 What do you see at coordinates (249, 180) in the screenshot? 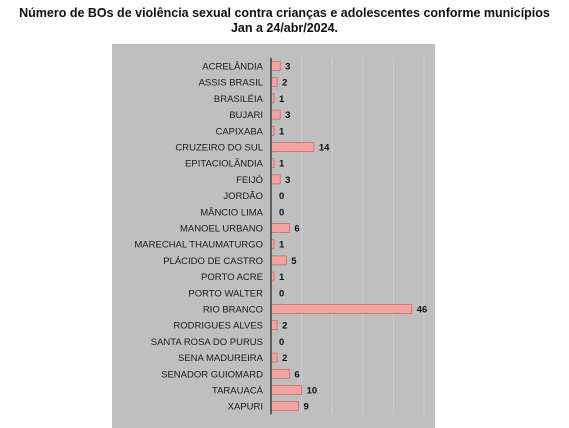
I see `category-label: FEIJÓ` at bounding box center [249, 180].